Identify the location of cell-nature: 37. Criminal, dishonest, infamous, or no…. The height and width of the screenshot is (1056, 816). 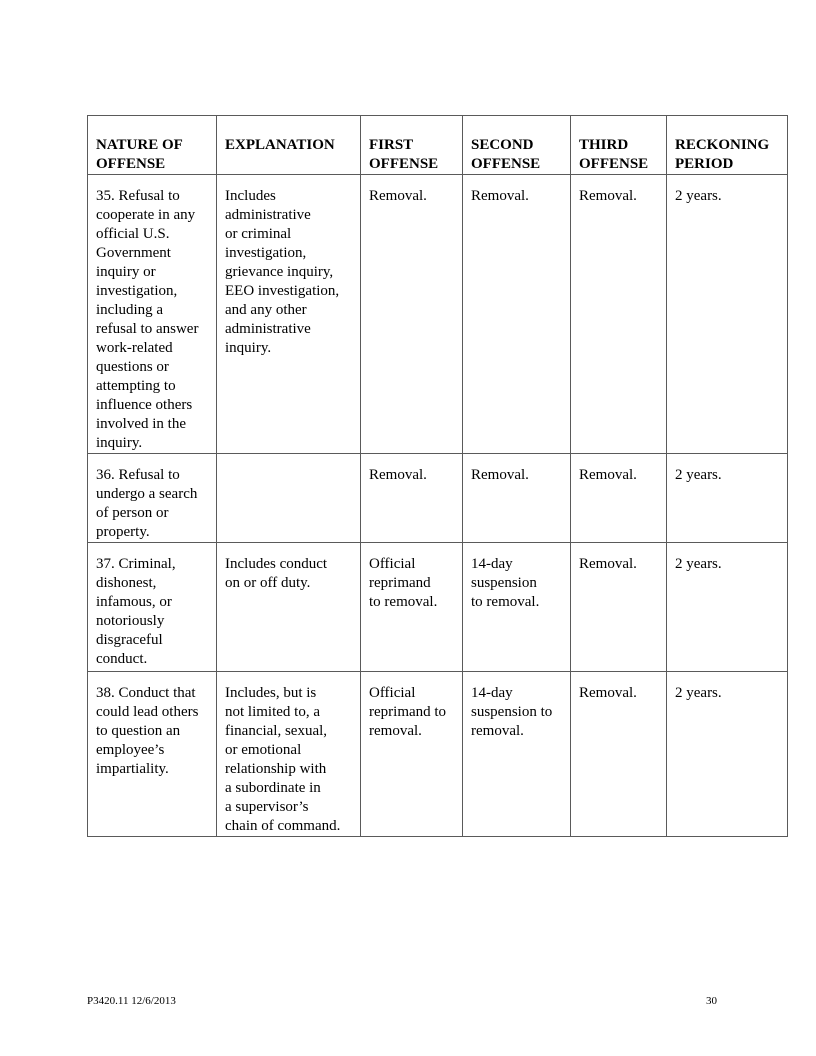
(152, 607).